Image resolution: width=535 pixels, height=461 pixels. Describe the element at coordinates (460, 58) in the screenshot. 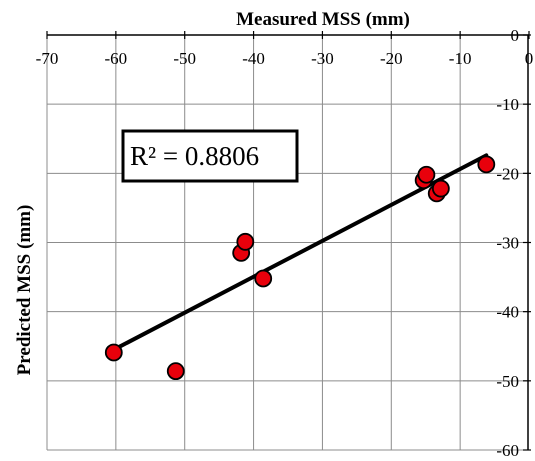

I see `x-tick-label: -10` at that location.